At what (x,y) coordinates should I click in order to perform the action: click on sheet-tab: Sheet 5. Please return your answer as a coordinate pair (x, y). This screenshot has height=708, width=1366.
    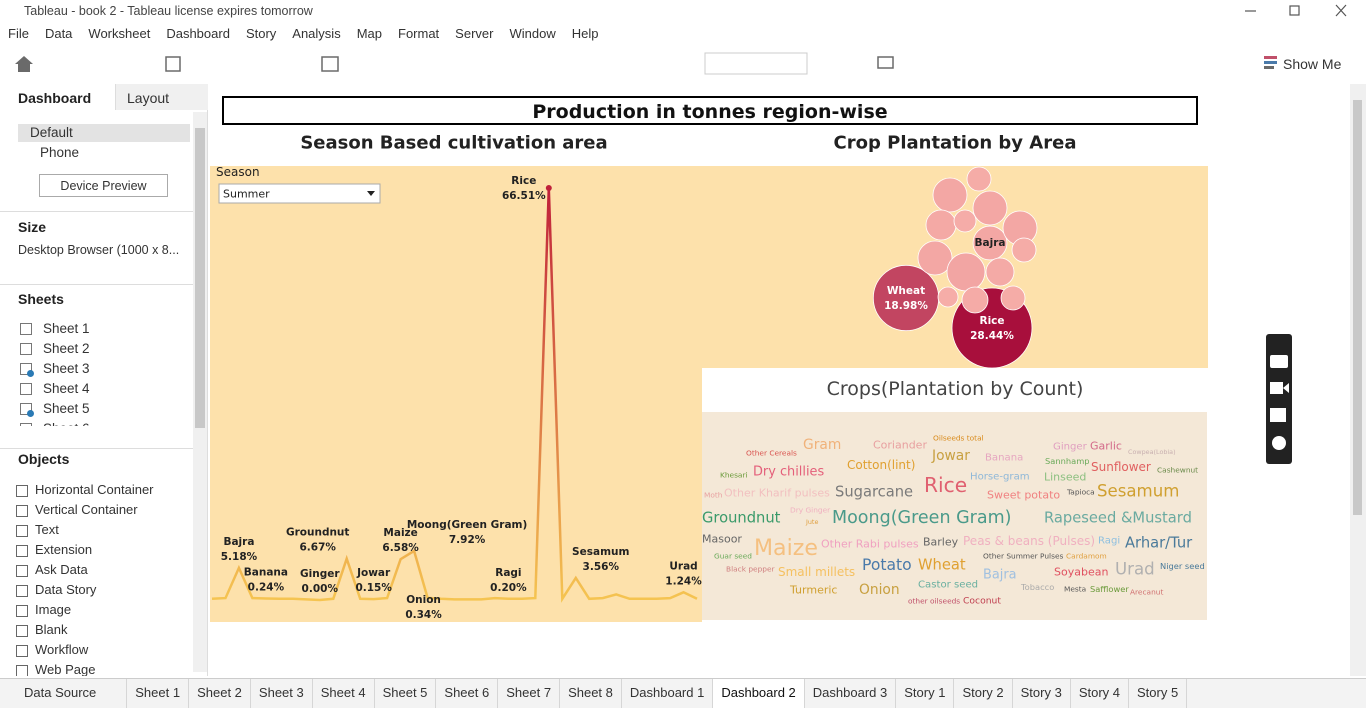
    Looking at the image, I should click on (406, 693).